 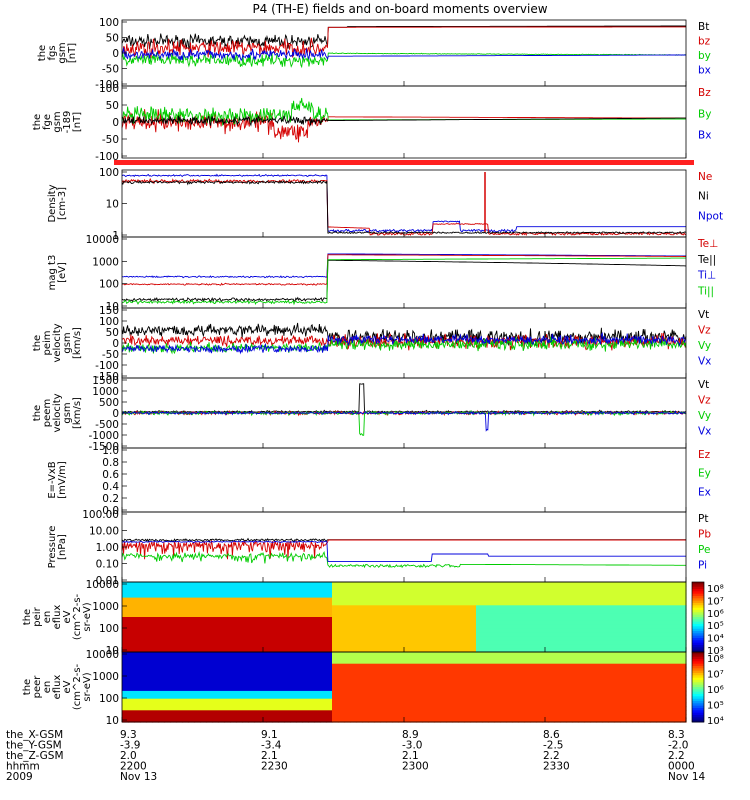 I want to click on colorbar-label: 10³, so click(x=715, y=651).